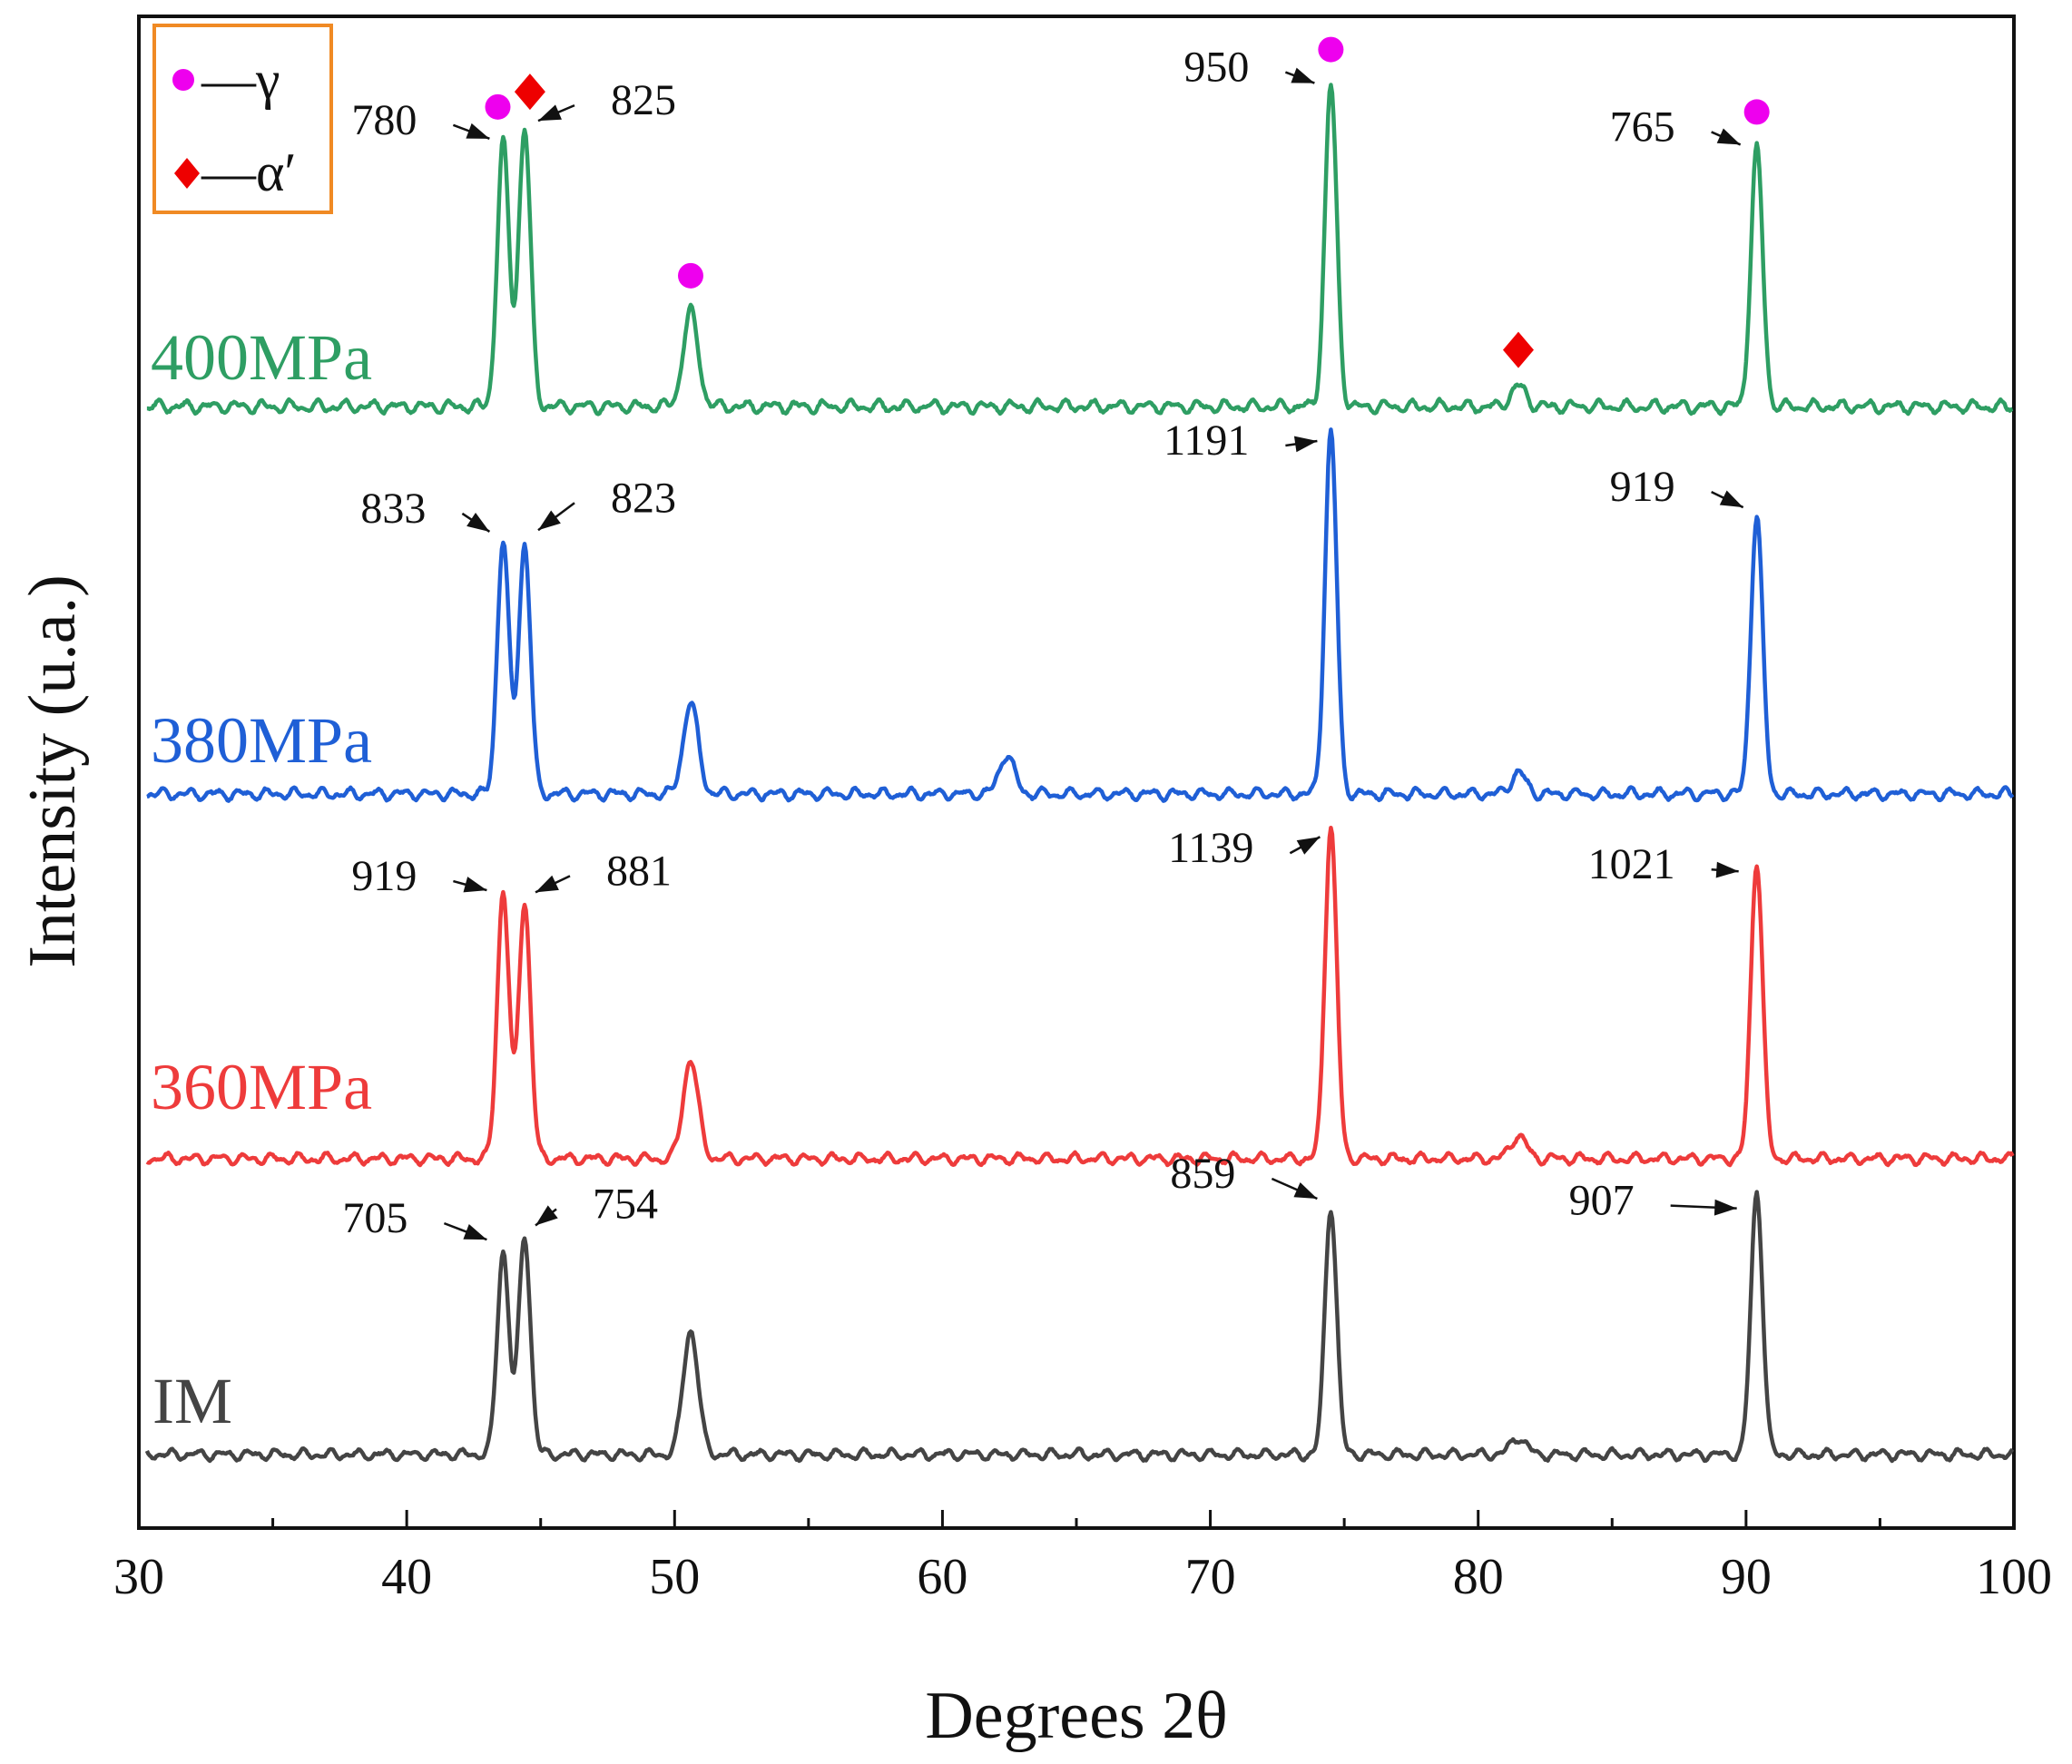 The height and width of the screenshot is (1764, 2072). I want to click on series-im: IM, so click(1079, 1327).